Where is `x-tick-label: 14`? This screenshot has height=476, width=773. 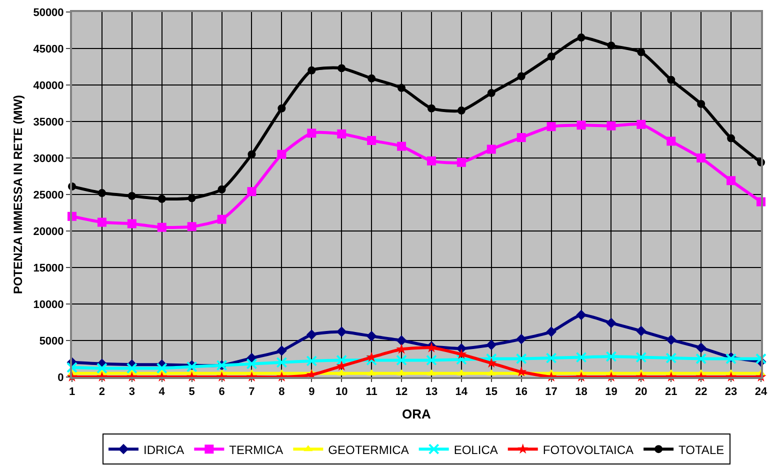
x-tick-label: 14 is located at coordinates (461, 392).